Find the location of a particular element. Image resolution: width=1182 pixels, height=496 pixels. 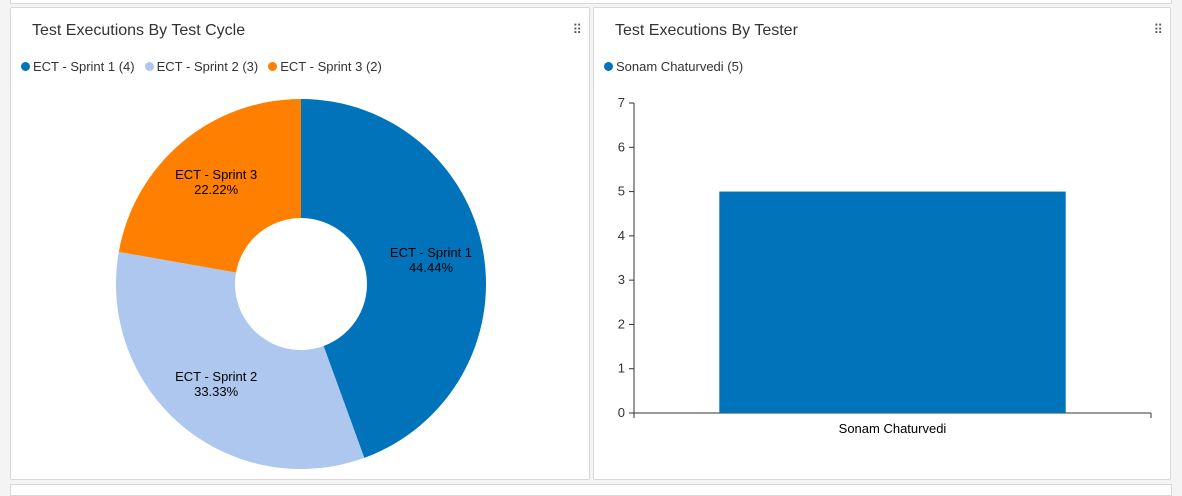

legend-item: ECT - Sprint 3 (2) is located at coordinates (325, 66).